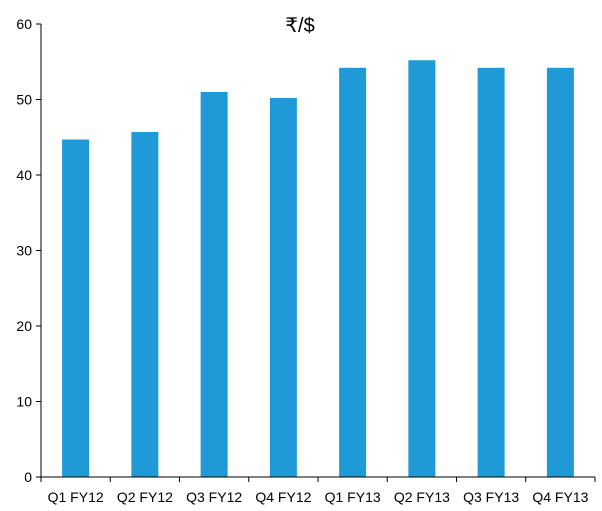 The height and width of the screenshot is (511, 602). I want to click on y-tick-label: 0, so click(28, 477).